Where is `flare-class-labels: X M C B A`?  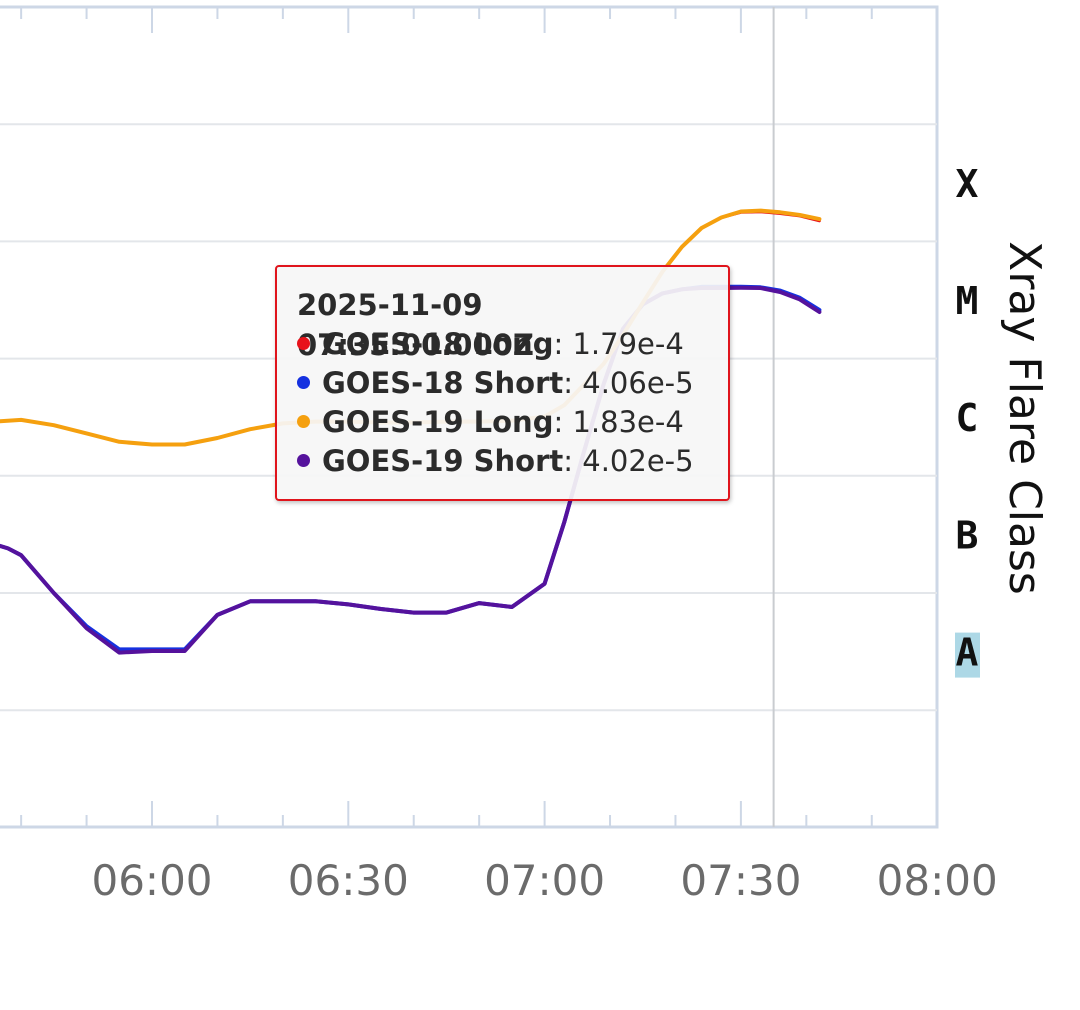 flare-class-labels: X M C B A is located at coordinates (967, 420).